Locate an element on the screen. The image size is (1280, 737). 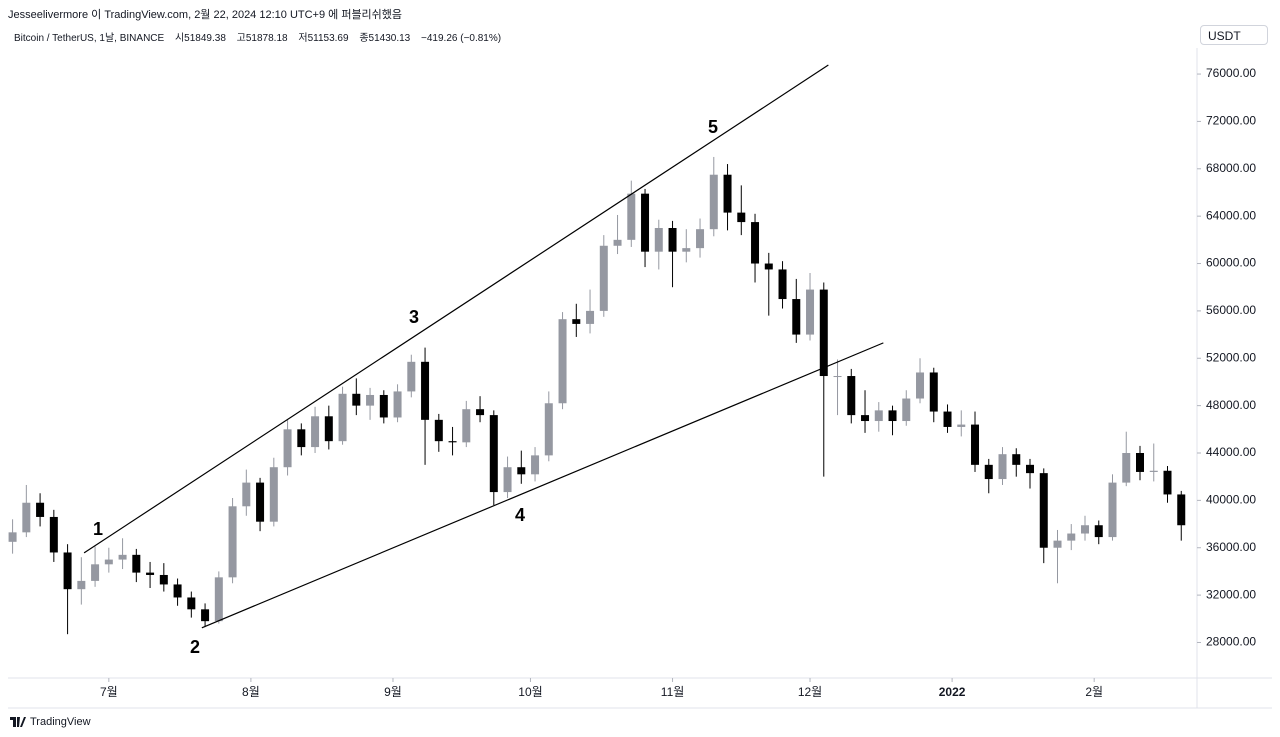
currency-button: USDT is located at coordinates (1234, 35).